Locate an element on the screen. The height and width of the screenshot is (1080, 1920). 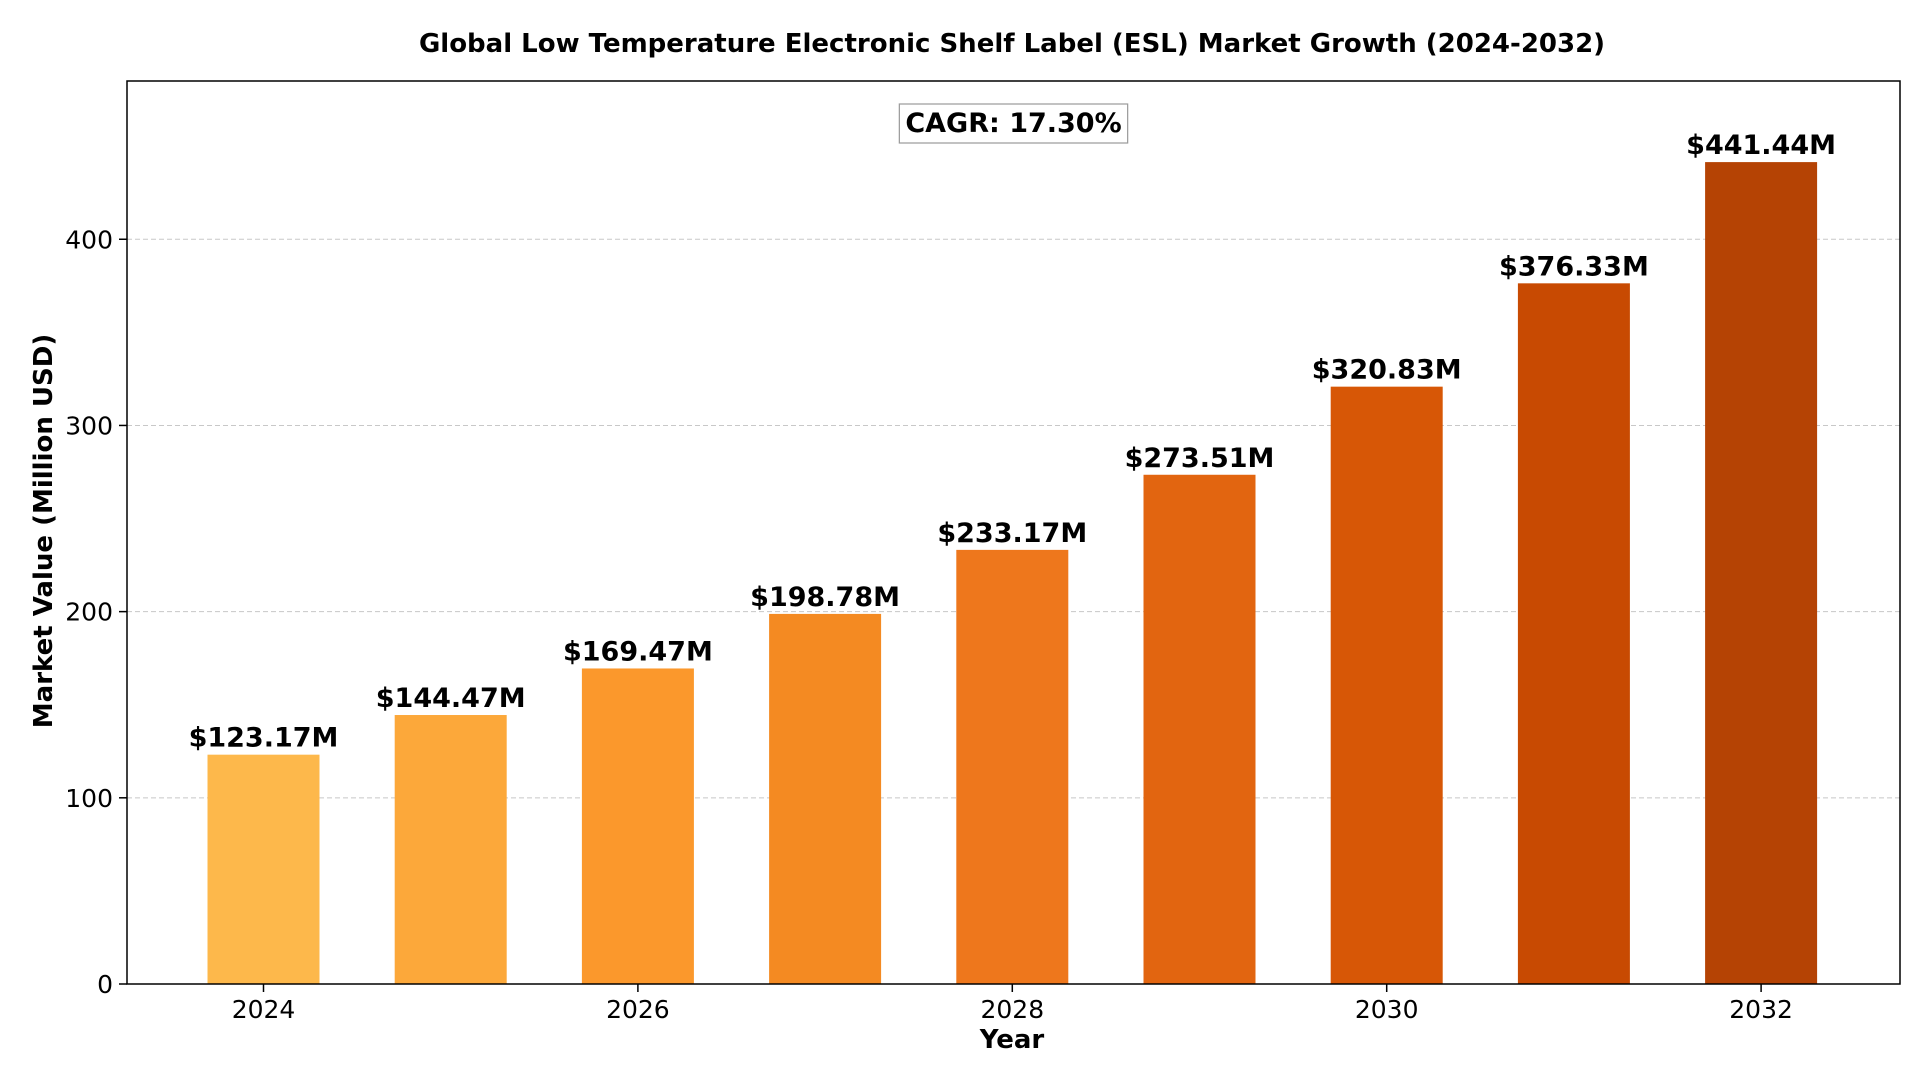
bar-2028 is located at coordinates (1012, 766).